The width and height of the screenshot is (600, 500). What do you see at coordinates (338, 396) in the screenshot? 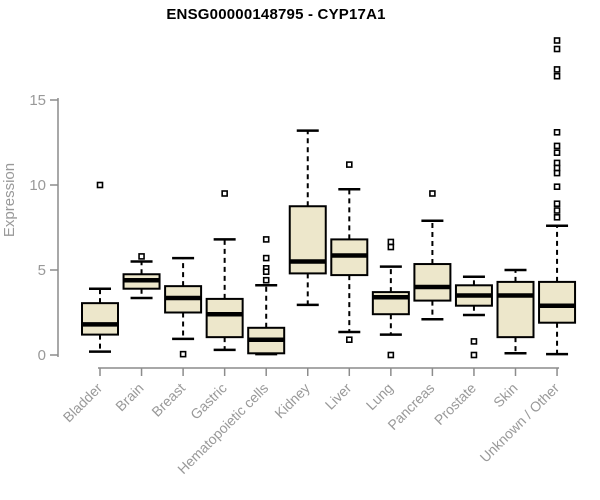
I see `x-tick-label-liver: Liver` at bounding box center [338, 396].